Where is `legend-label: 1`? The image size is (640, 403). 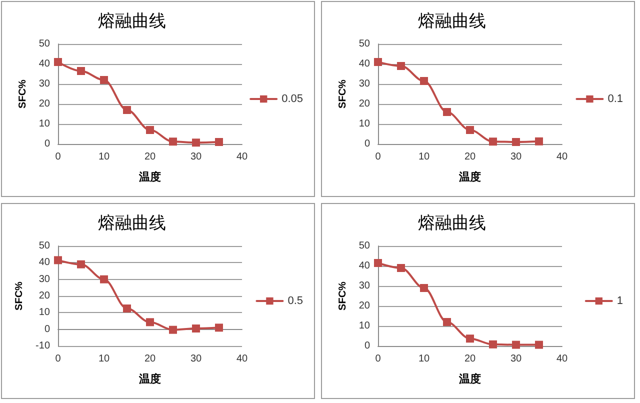
legend-label: 1 is located at coordinates (620, 301).